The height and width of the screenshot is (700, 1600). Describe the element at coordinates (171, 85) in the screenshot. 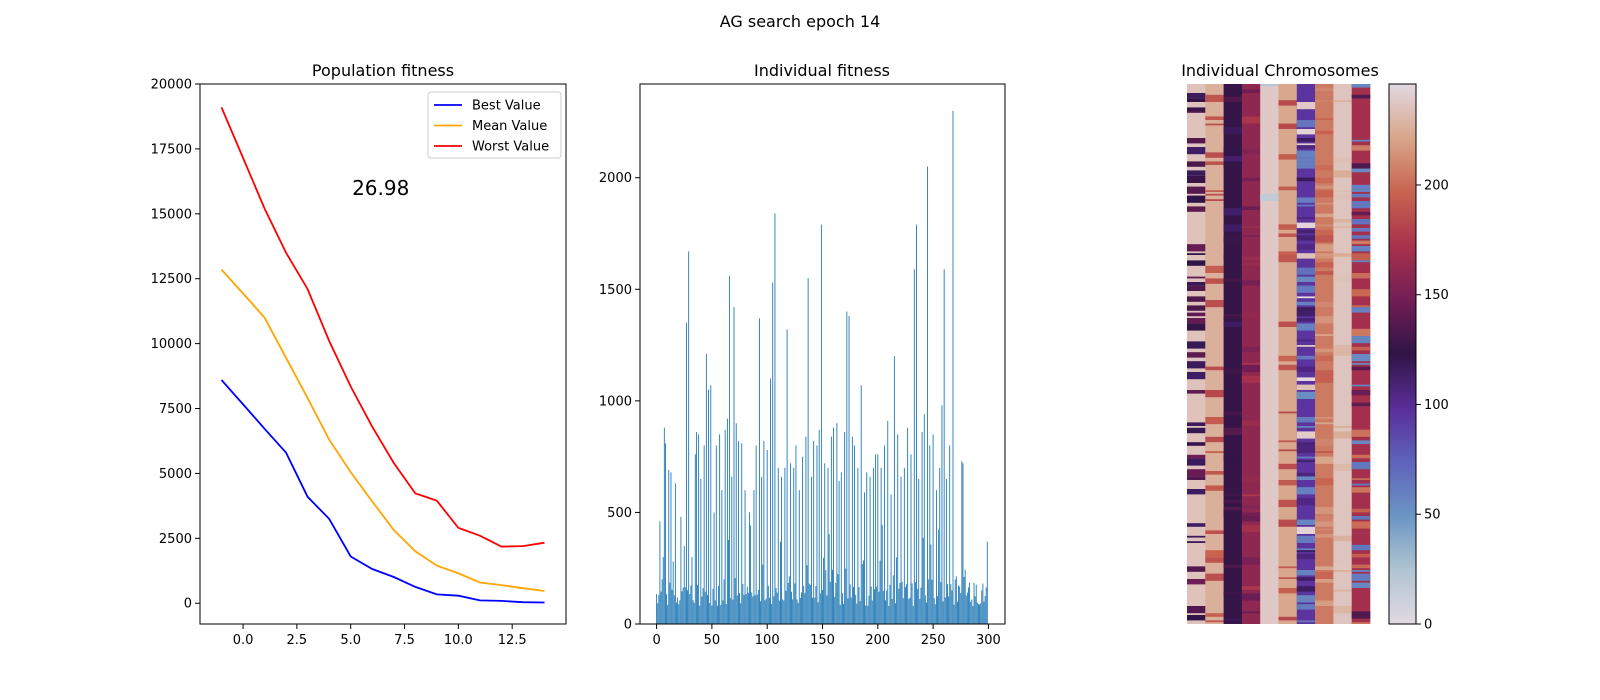

I see `y-tick-label: 20000` at that location.